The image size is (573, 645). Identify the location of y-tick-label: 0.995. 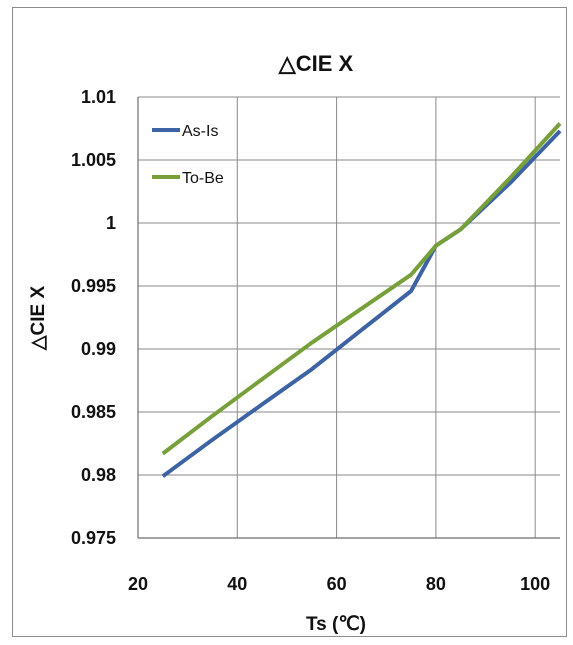
(93, 286).